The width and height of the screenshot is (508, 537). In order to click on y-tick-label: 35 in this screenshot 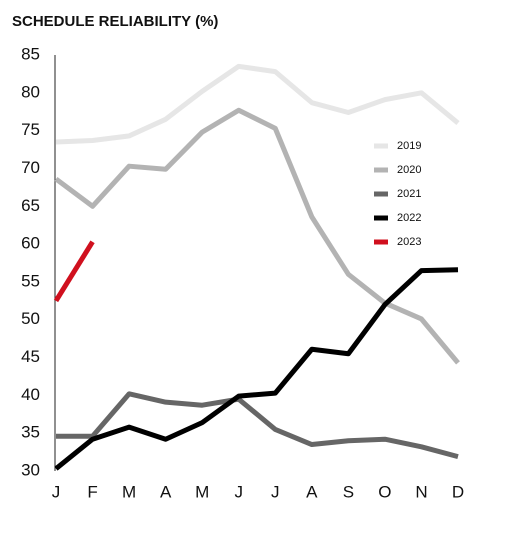, I will do `click(30, 432)`.